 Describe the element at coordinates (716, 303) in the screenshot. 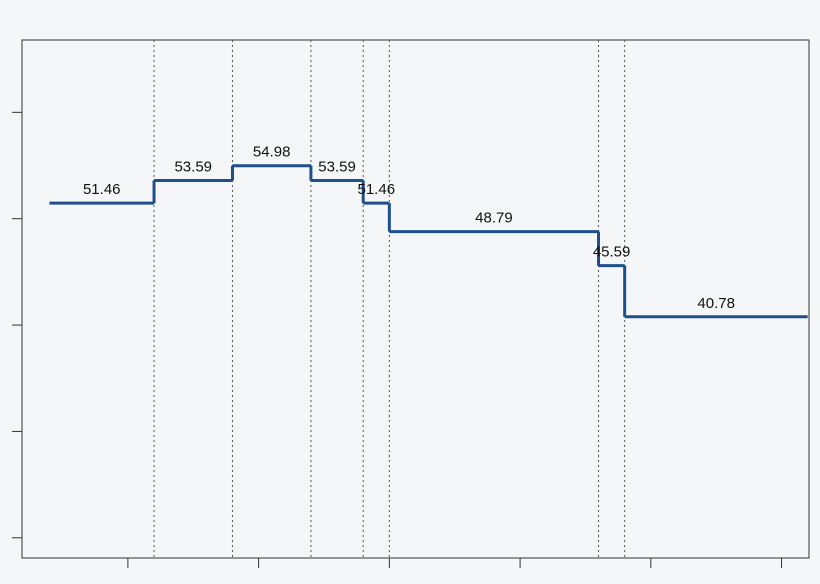

I see `value-label: 40.78` at that location.